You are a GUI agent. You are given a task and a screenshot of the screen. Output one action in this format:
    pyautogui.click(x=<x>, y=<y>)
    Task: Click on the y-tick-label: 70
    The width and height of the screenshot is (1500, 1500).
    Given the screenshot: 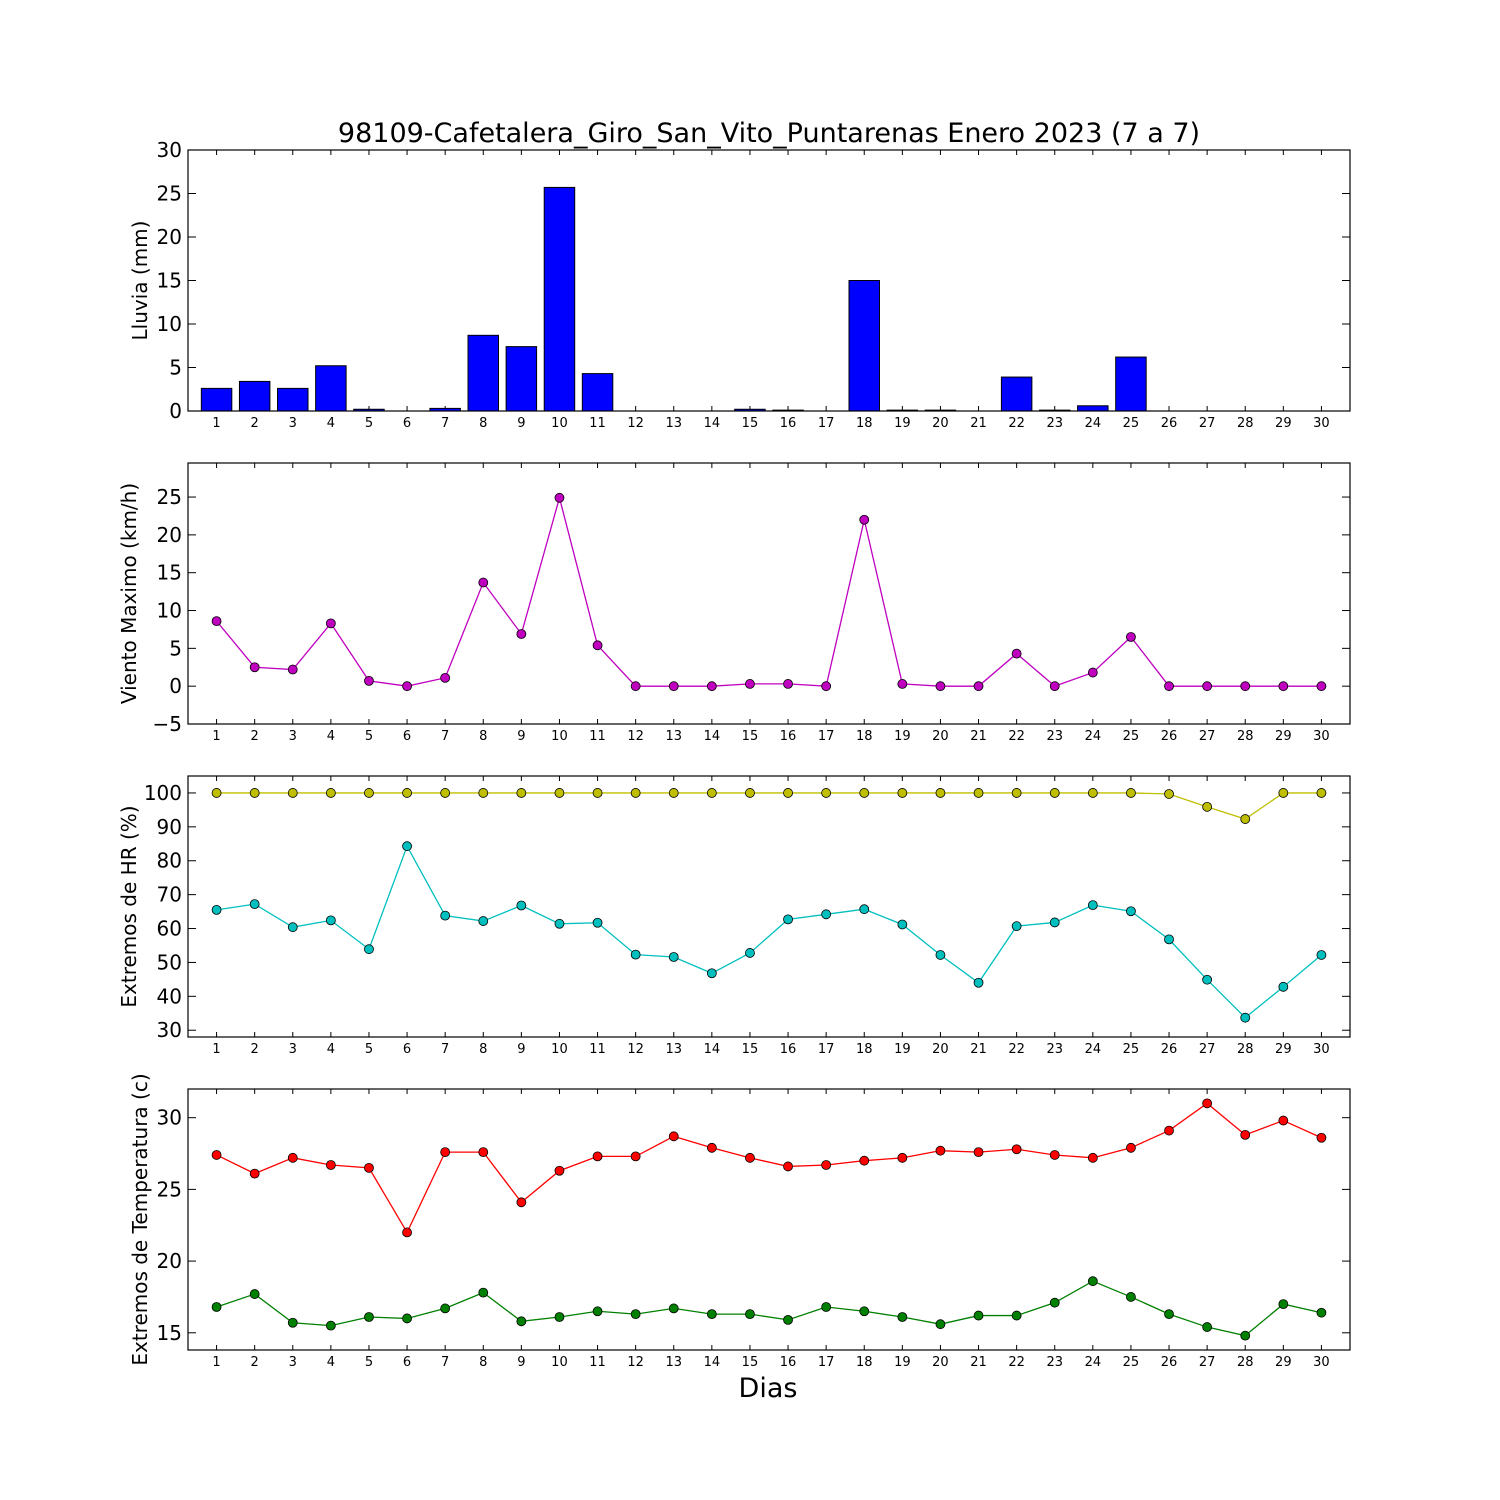 What is the action you would take?
    pyautogui.click(x=169, y=895)
    